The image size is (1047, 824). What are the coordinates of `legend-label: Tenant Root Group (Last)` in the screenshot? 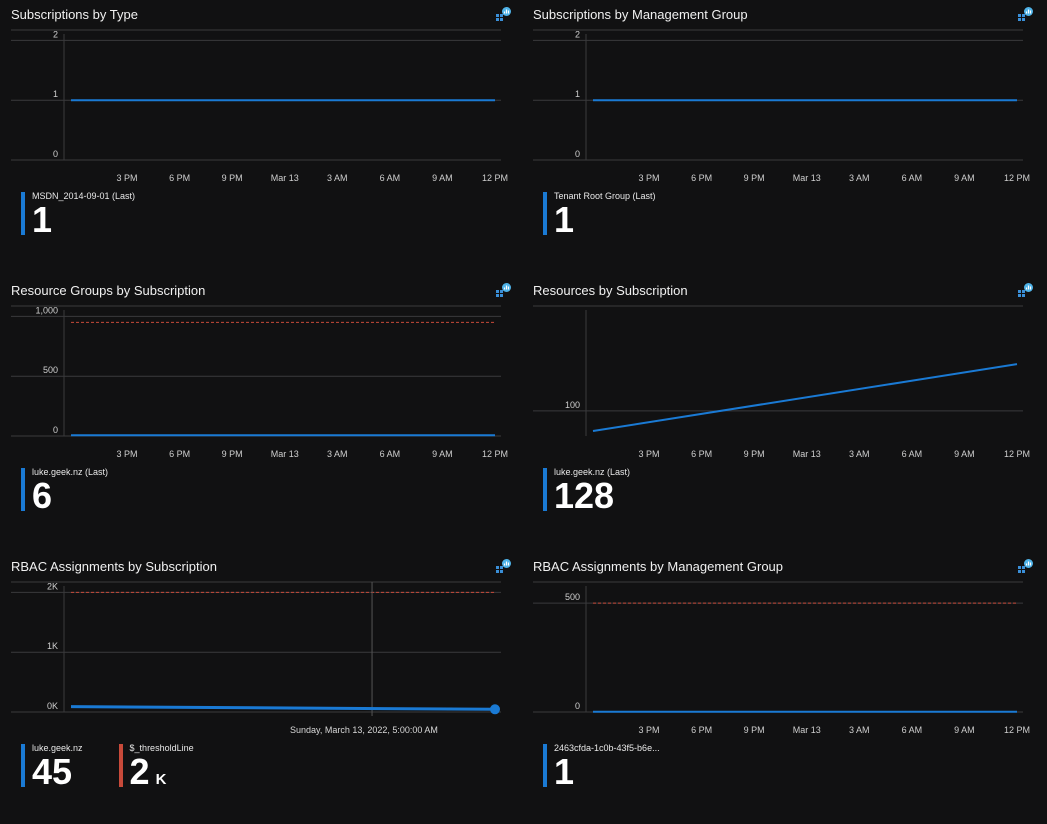 It's located at (605, 196).